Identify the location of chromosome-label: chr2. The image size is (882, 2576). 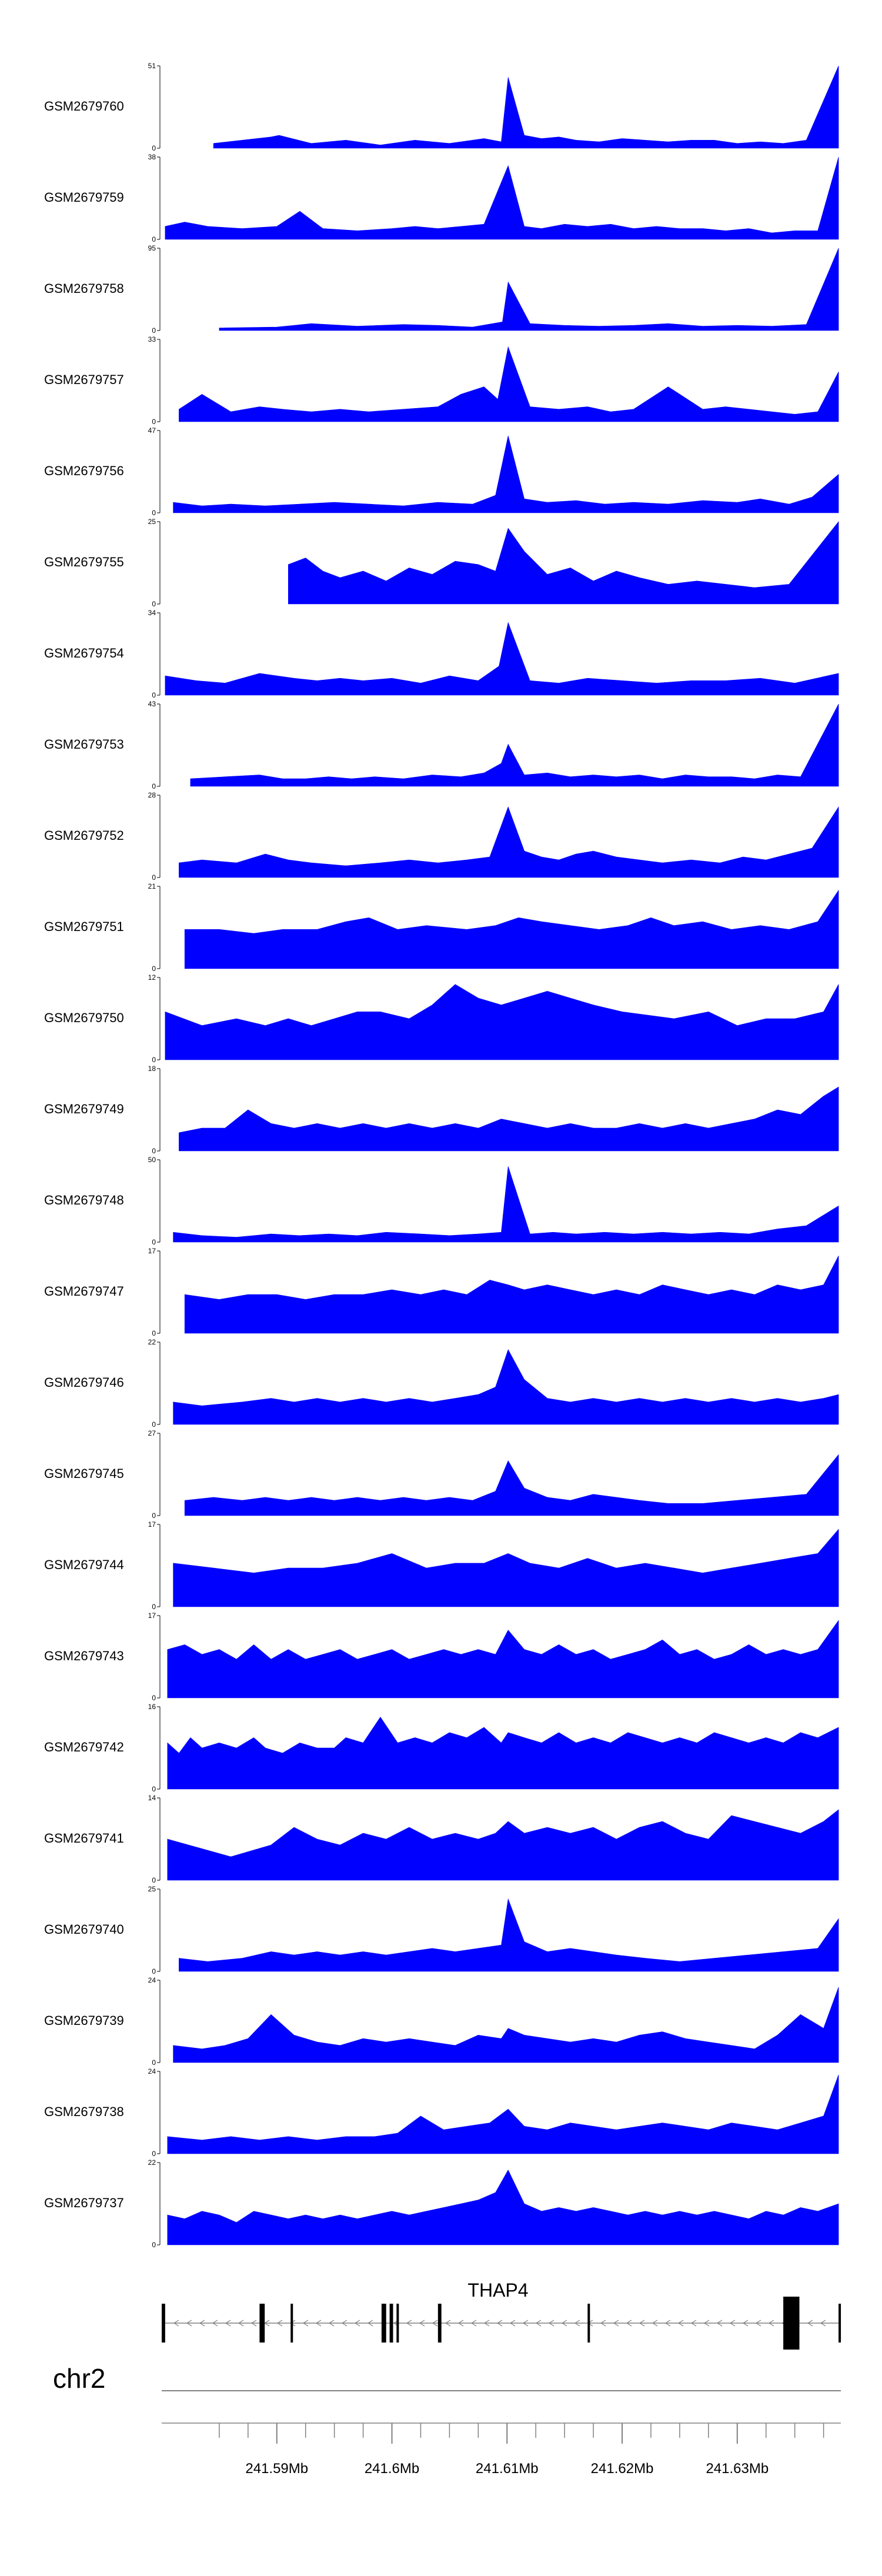
(79, 2378).